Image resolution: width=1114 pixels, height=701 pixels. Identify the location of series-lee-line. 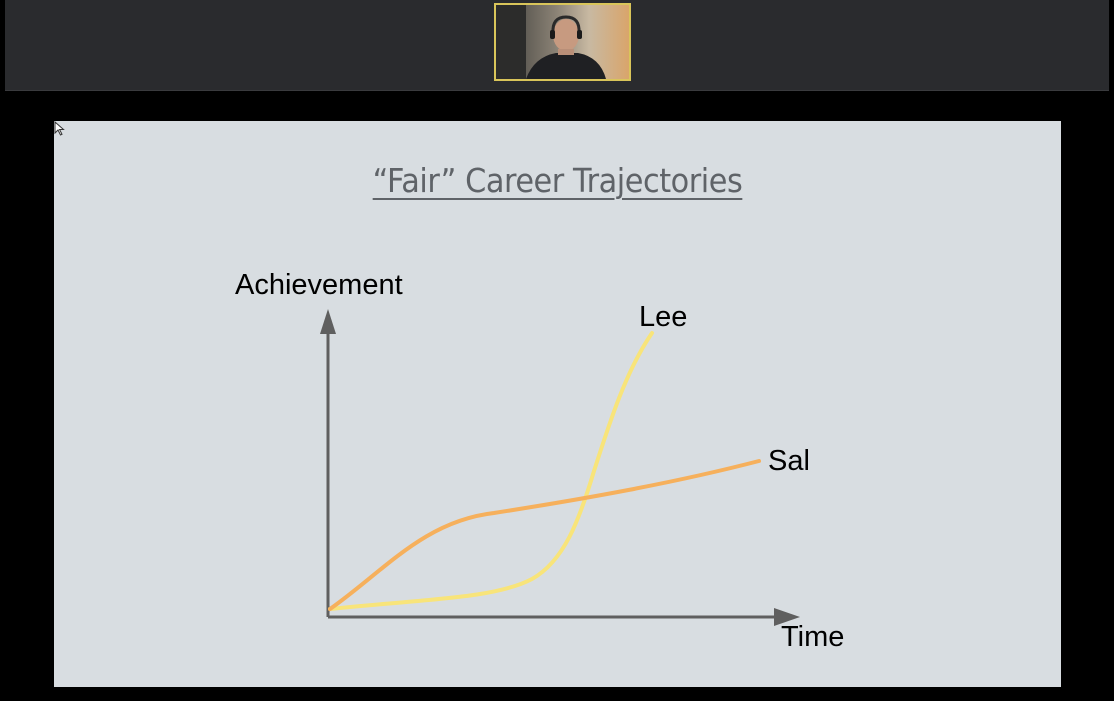
(491, 471).